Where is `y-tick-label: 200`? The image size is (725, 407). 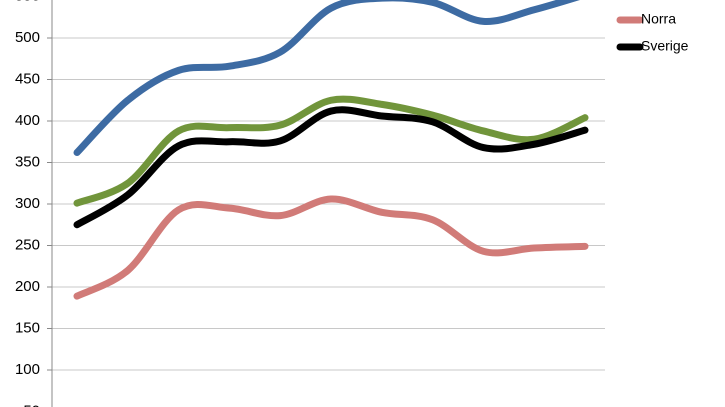
y-tick-label: 200 is located at coordinates (27, 286).